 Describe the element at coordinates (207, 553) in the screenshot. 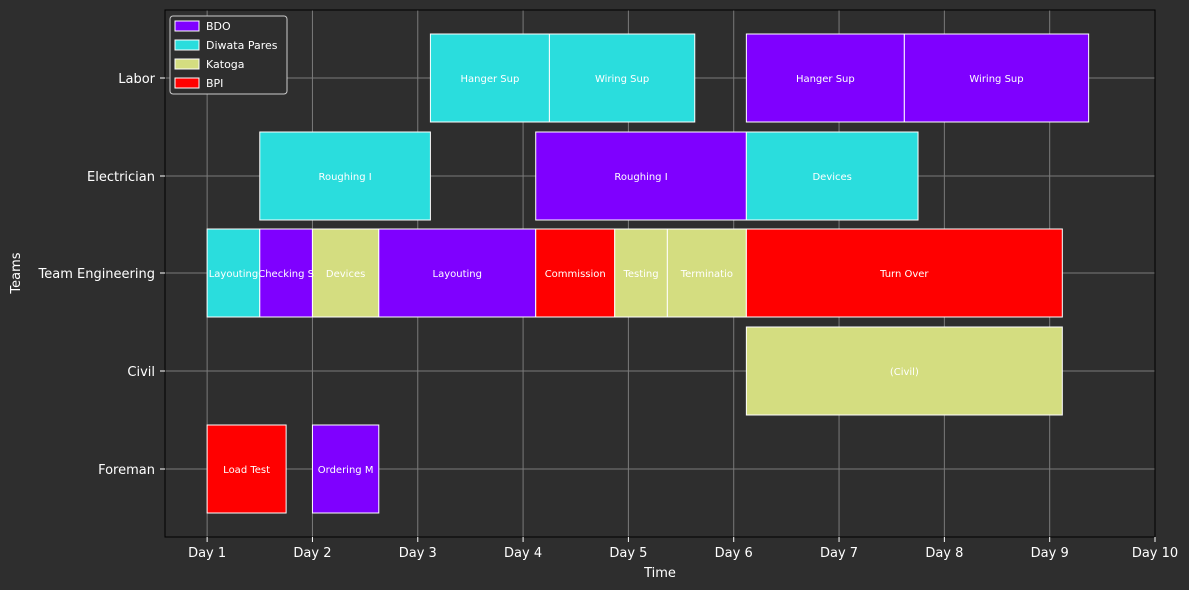

I see `x-tick-label: Day 1` at that location.